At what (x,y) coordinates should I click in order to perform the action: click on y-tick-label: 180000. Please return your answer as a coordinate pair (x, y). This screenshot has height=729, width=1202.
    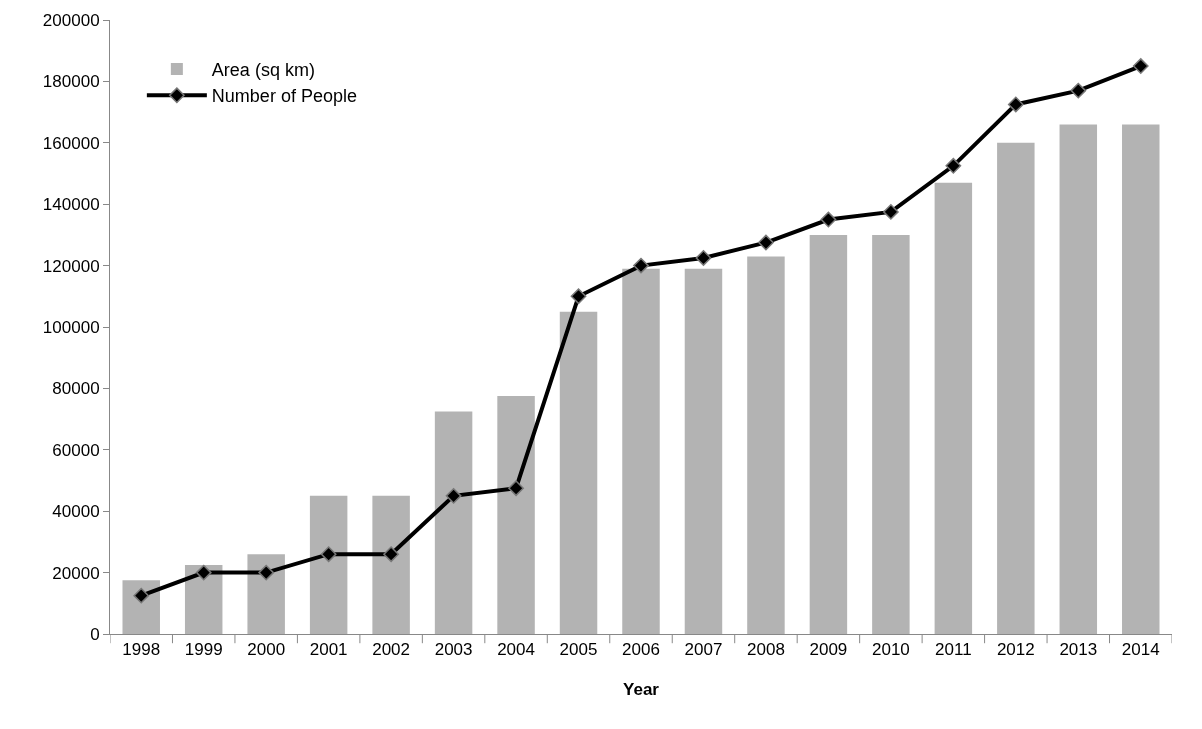
    Looking at the image, I should click on (71, 82).